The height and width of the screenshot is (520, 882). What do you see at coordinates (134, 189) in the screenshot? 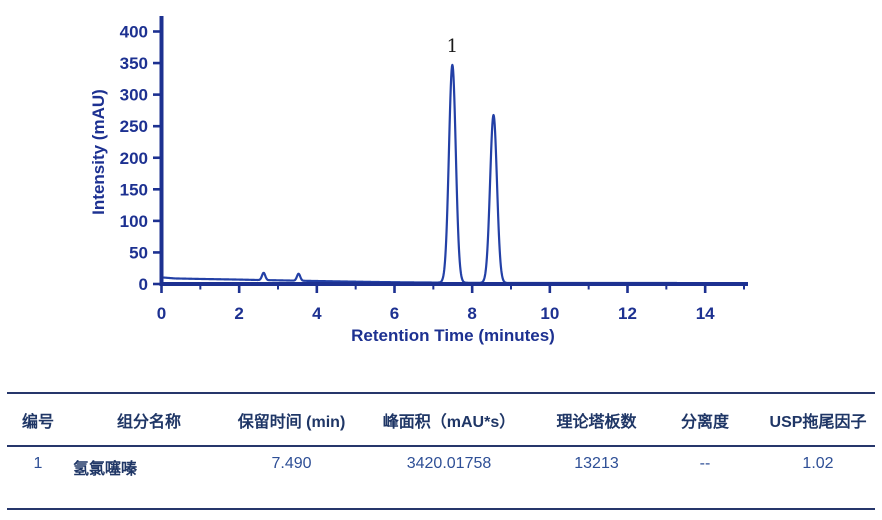
I see `y-tick-label: 150` at bounding box center [134, 189].